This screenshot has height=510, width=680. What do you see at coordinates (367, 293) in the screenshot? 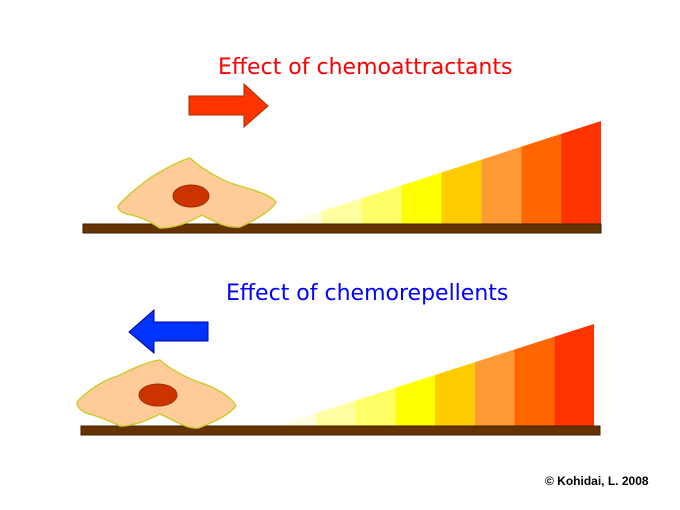
I see `chemorepellent-title: Effect of chemorepellents` at bounding box center [367, 293].